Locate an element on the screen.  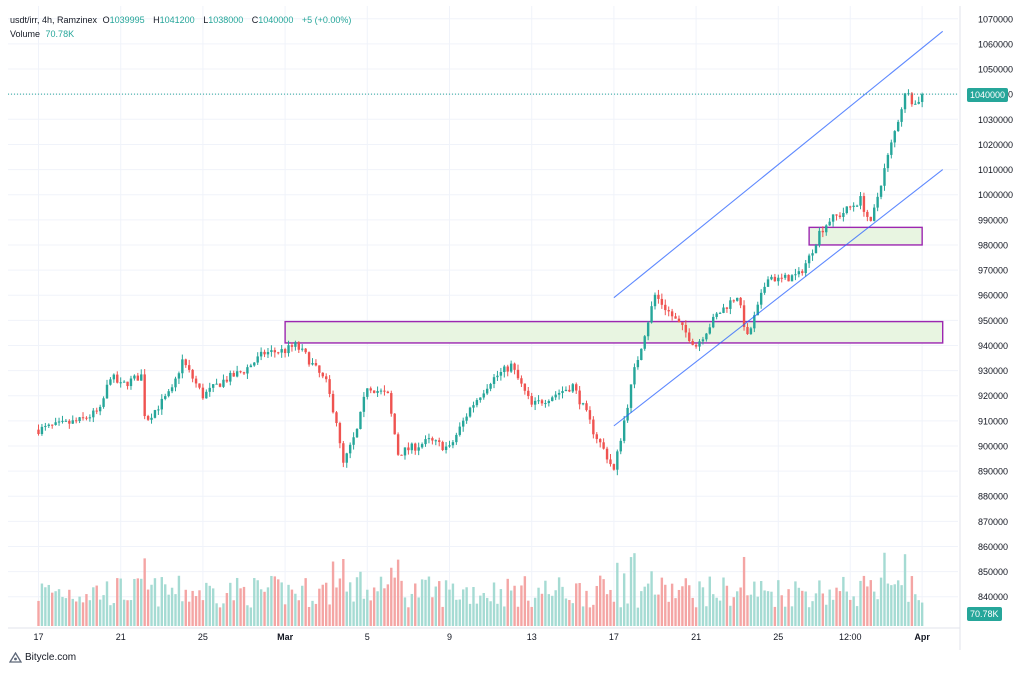
price-tick-label: 900000 is located at coordinates (993, 446).